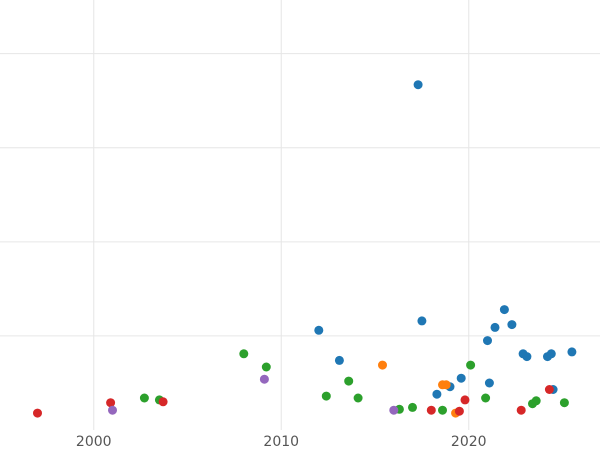 This screenshot has width=600, height=450. I want to click on x-tick-label: 2000, so click(94, 442).